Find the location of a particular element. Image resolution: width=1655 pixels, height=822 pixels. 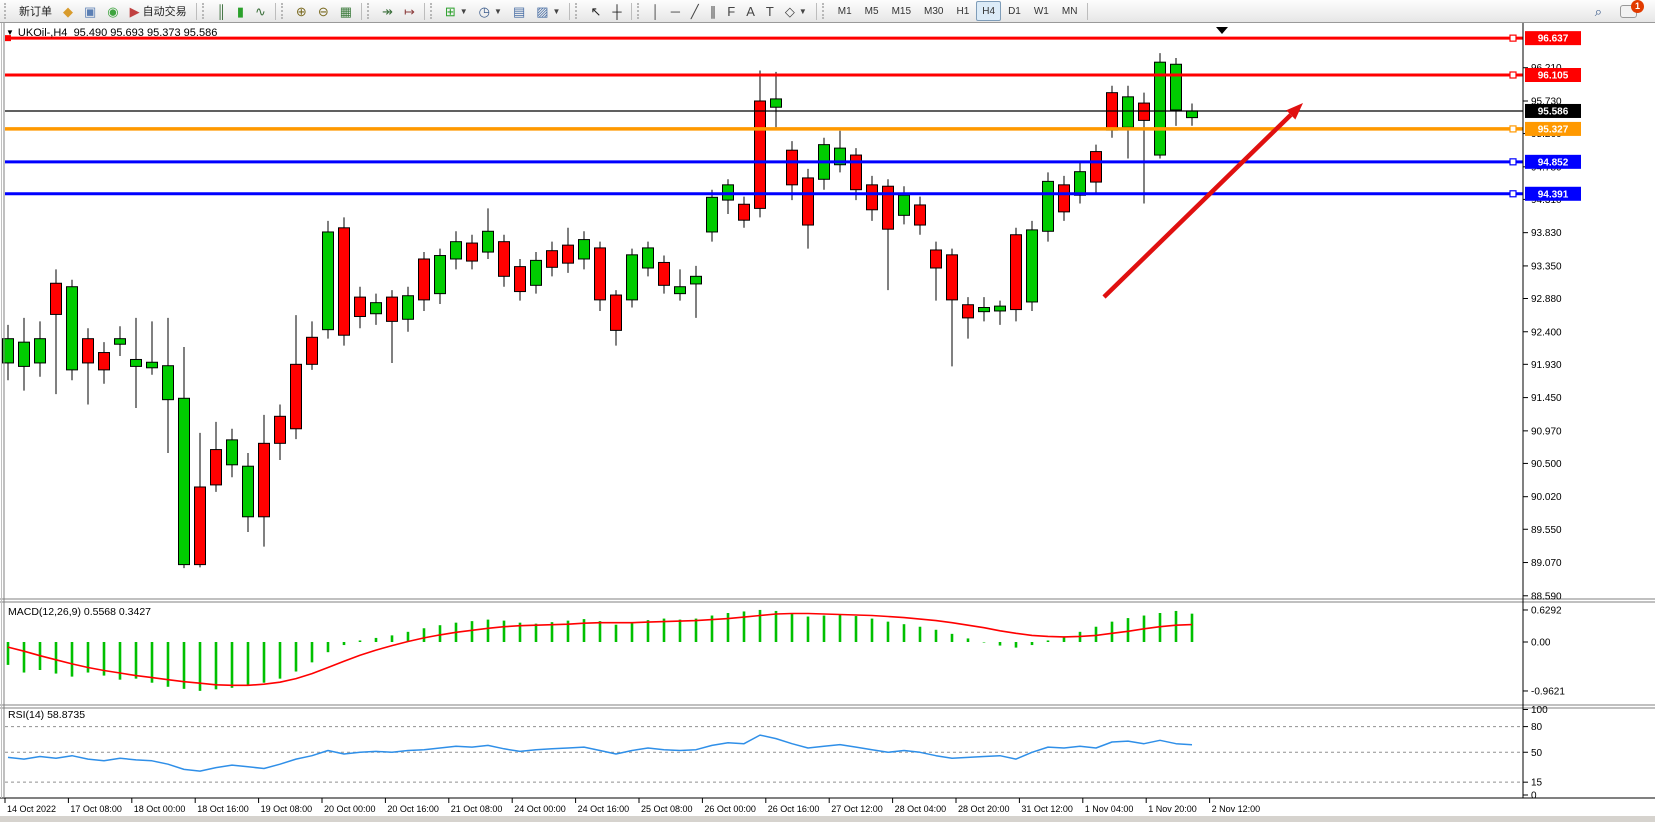

fibonacci-icon: F is located at coordinates (731, 11).